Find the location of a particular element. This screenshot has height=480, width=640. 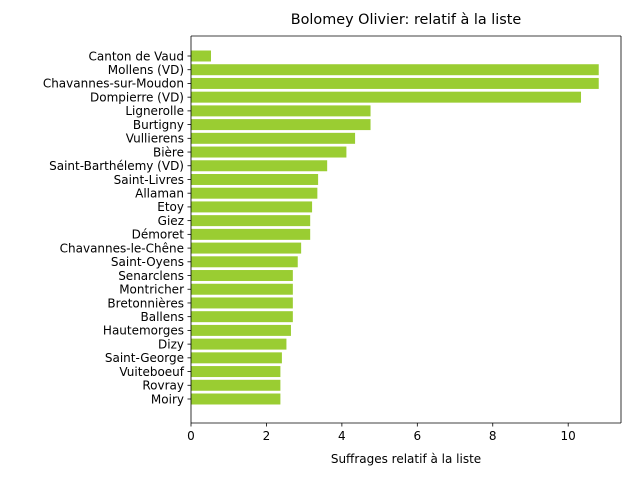

x-tick-label: 0 is located at coordinates (191, 436).